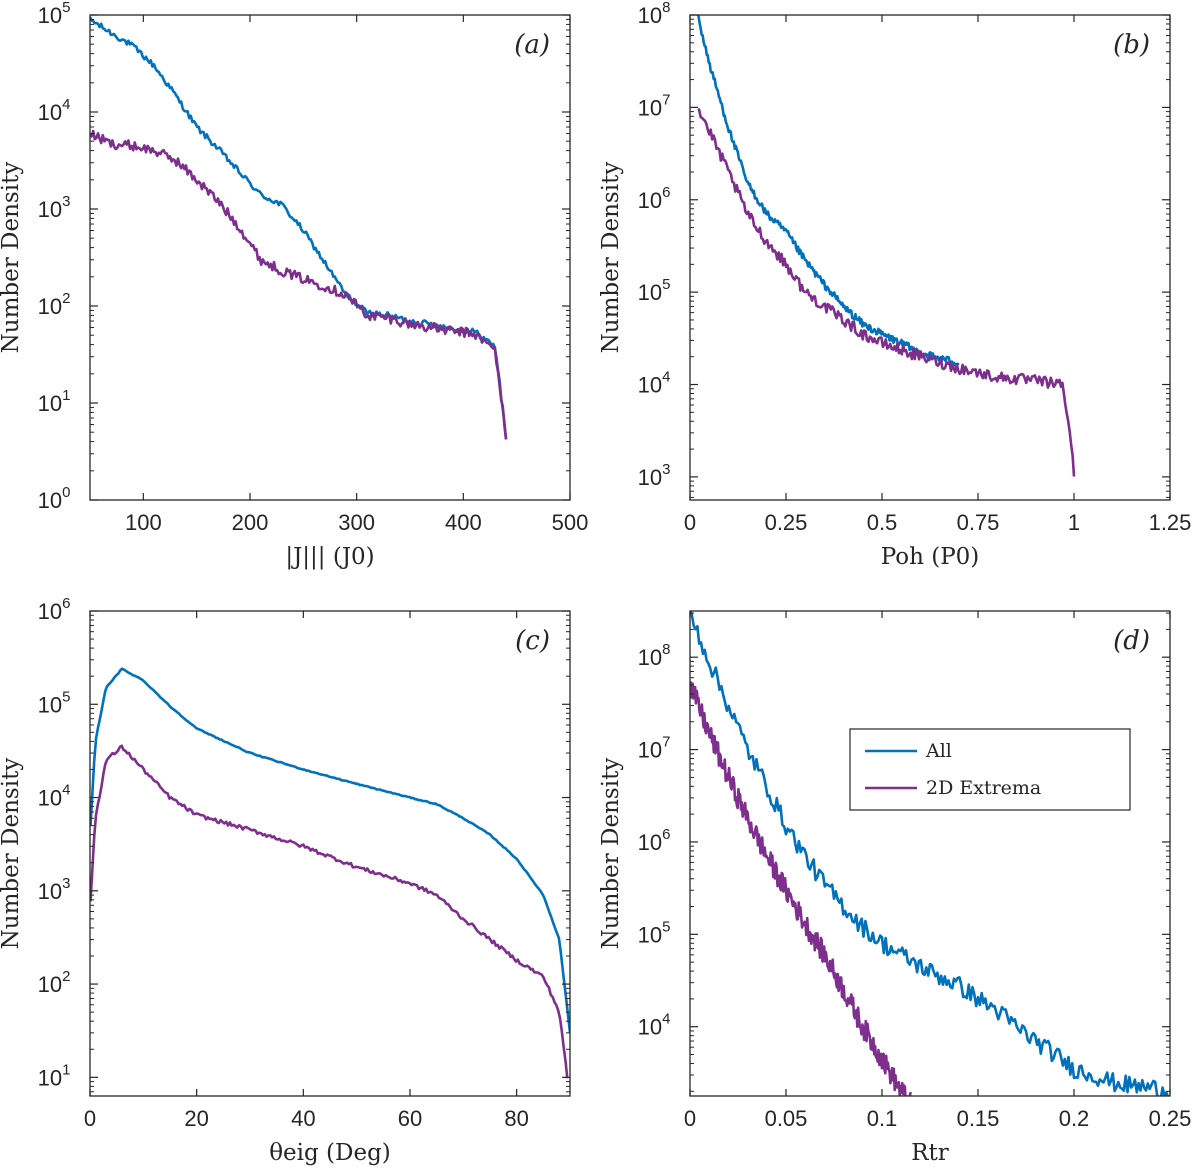 Image resolution: width=1200 pixels, height=1170 pixels. Describe the element at coordinates (983, 788) in the screenshot. I see `legend-entry: 2D Extrema` at that location.